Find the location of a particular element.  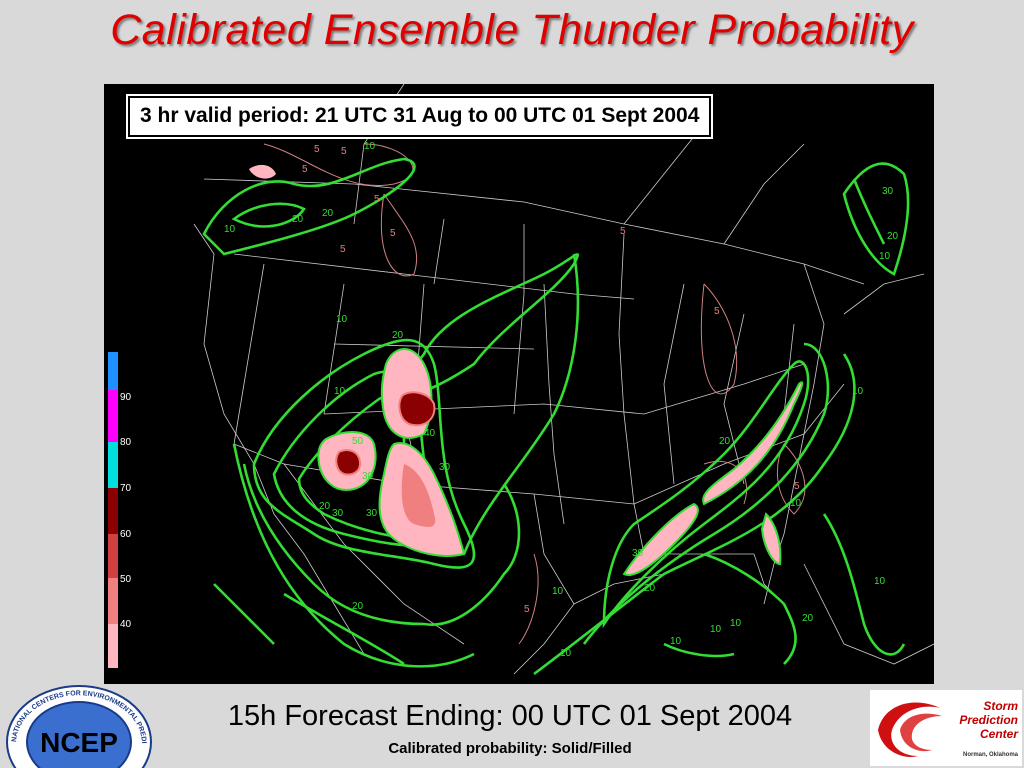

spc-line-3: Center is located at coordinates (998, 734).